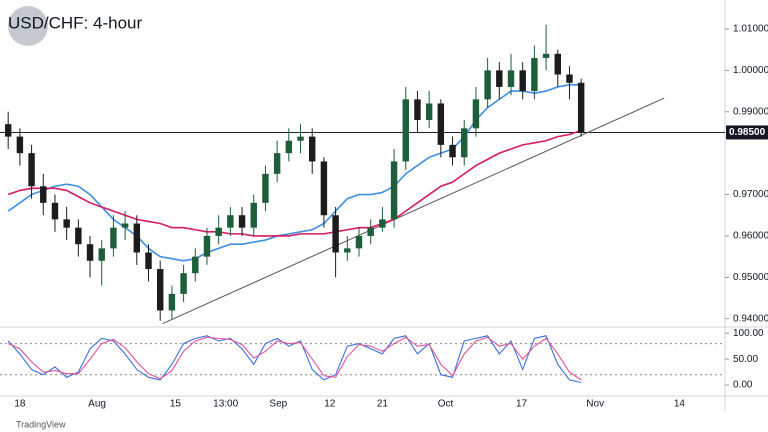 This screenshot has width=768, height=432. Describe the element at coordinates (330, 404) in the screenshot. I see `x-tick-label: 12` at that location.